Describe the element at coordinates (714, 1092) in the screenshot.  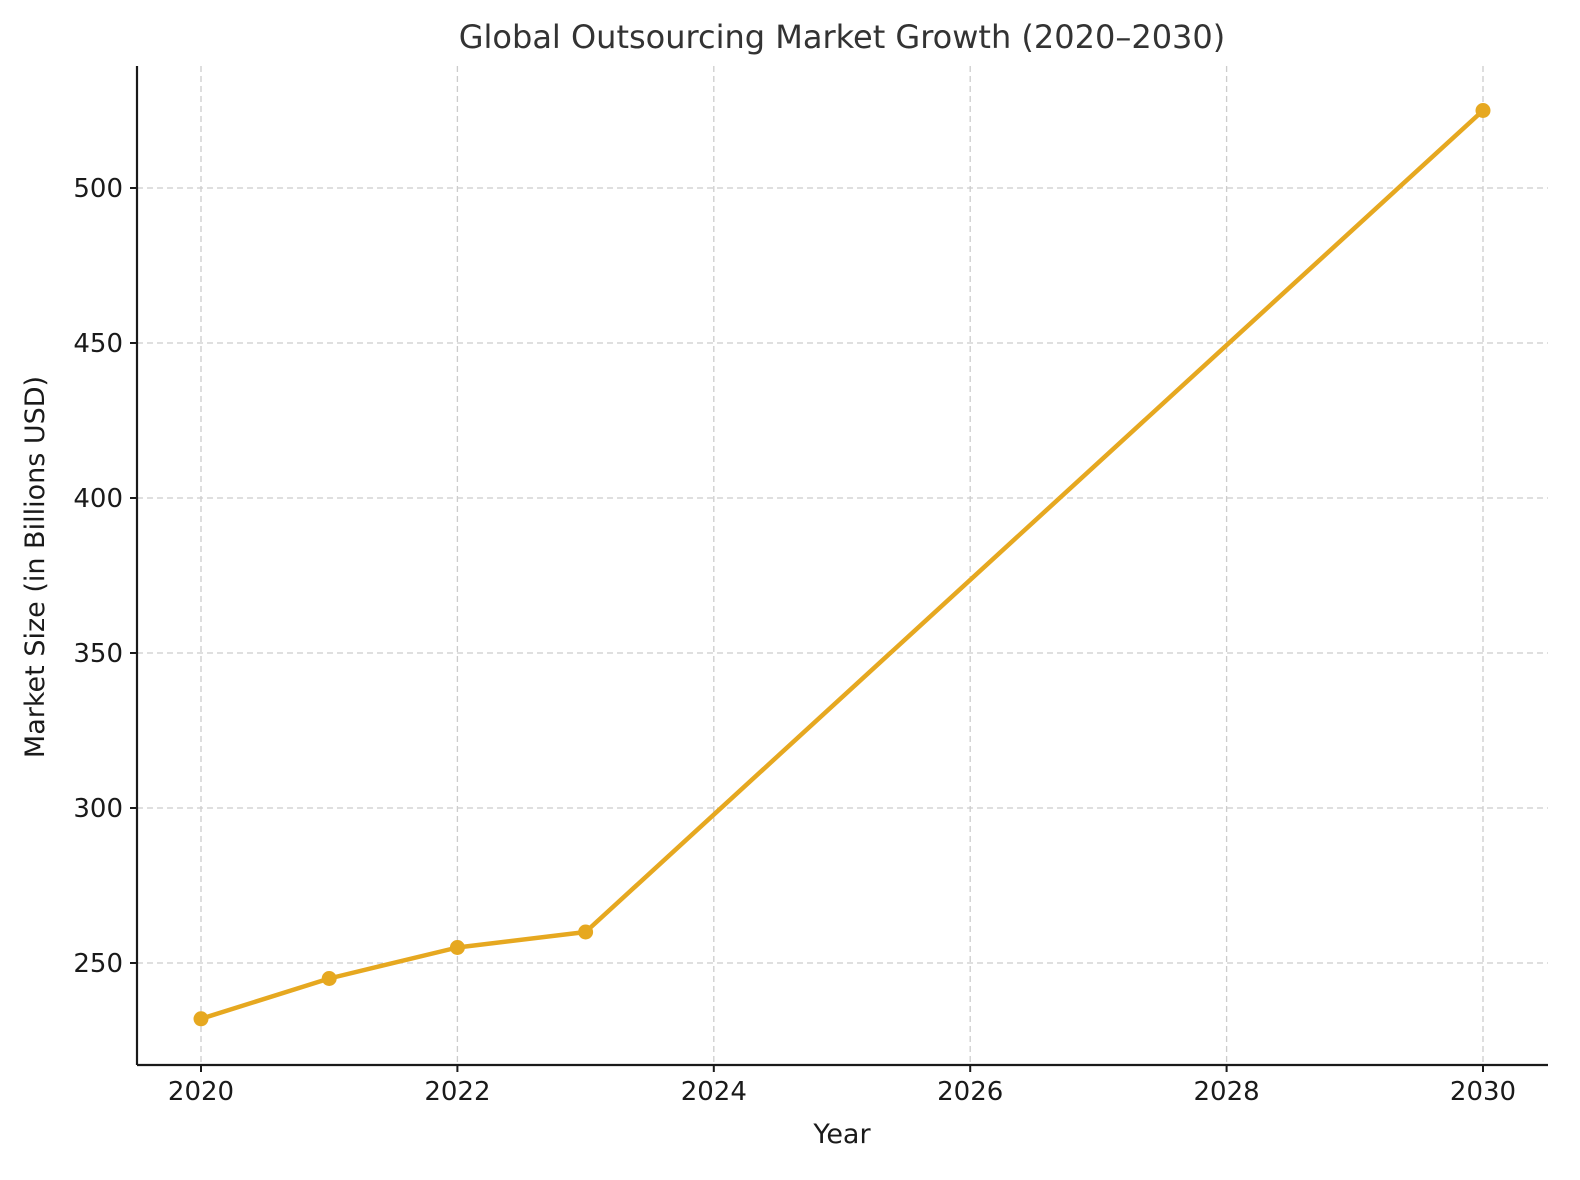
I see `x-tick-label: 2024` at that location.